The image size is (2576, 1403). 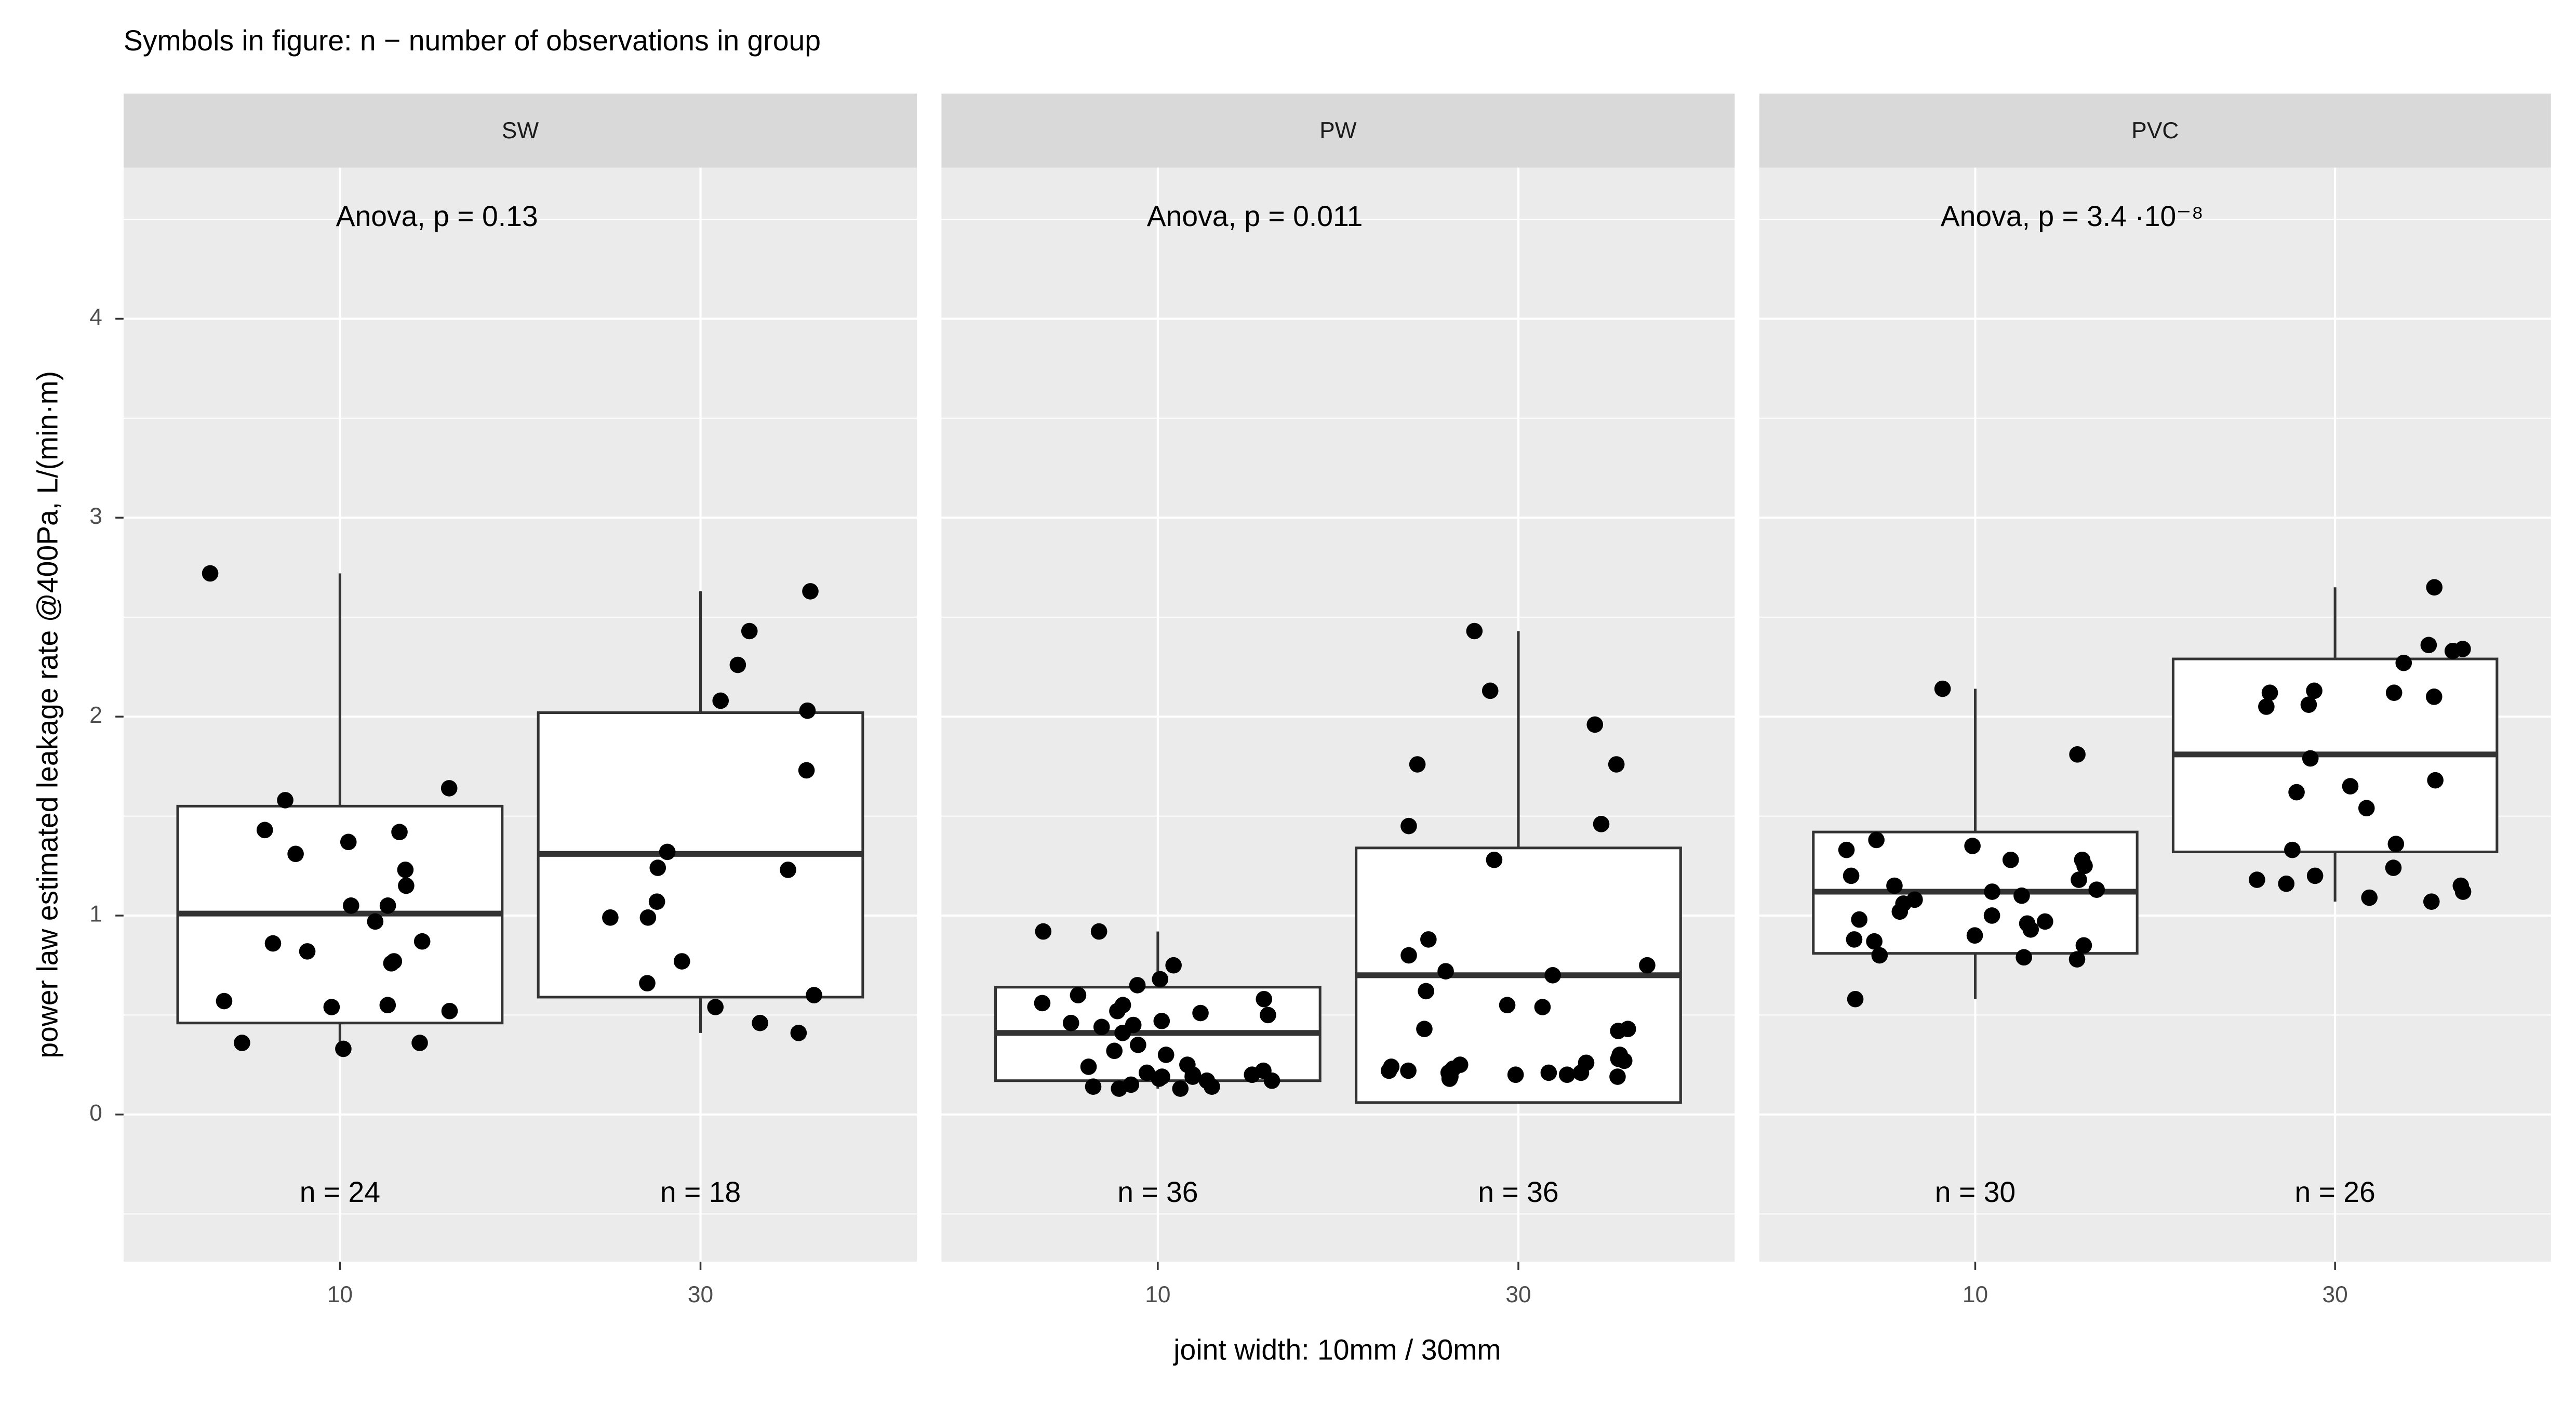 I want to click on x-tick-label: 10, so click(x=1975, y=1294).